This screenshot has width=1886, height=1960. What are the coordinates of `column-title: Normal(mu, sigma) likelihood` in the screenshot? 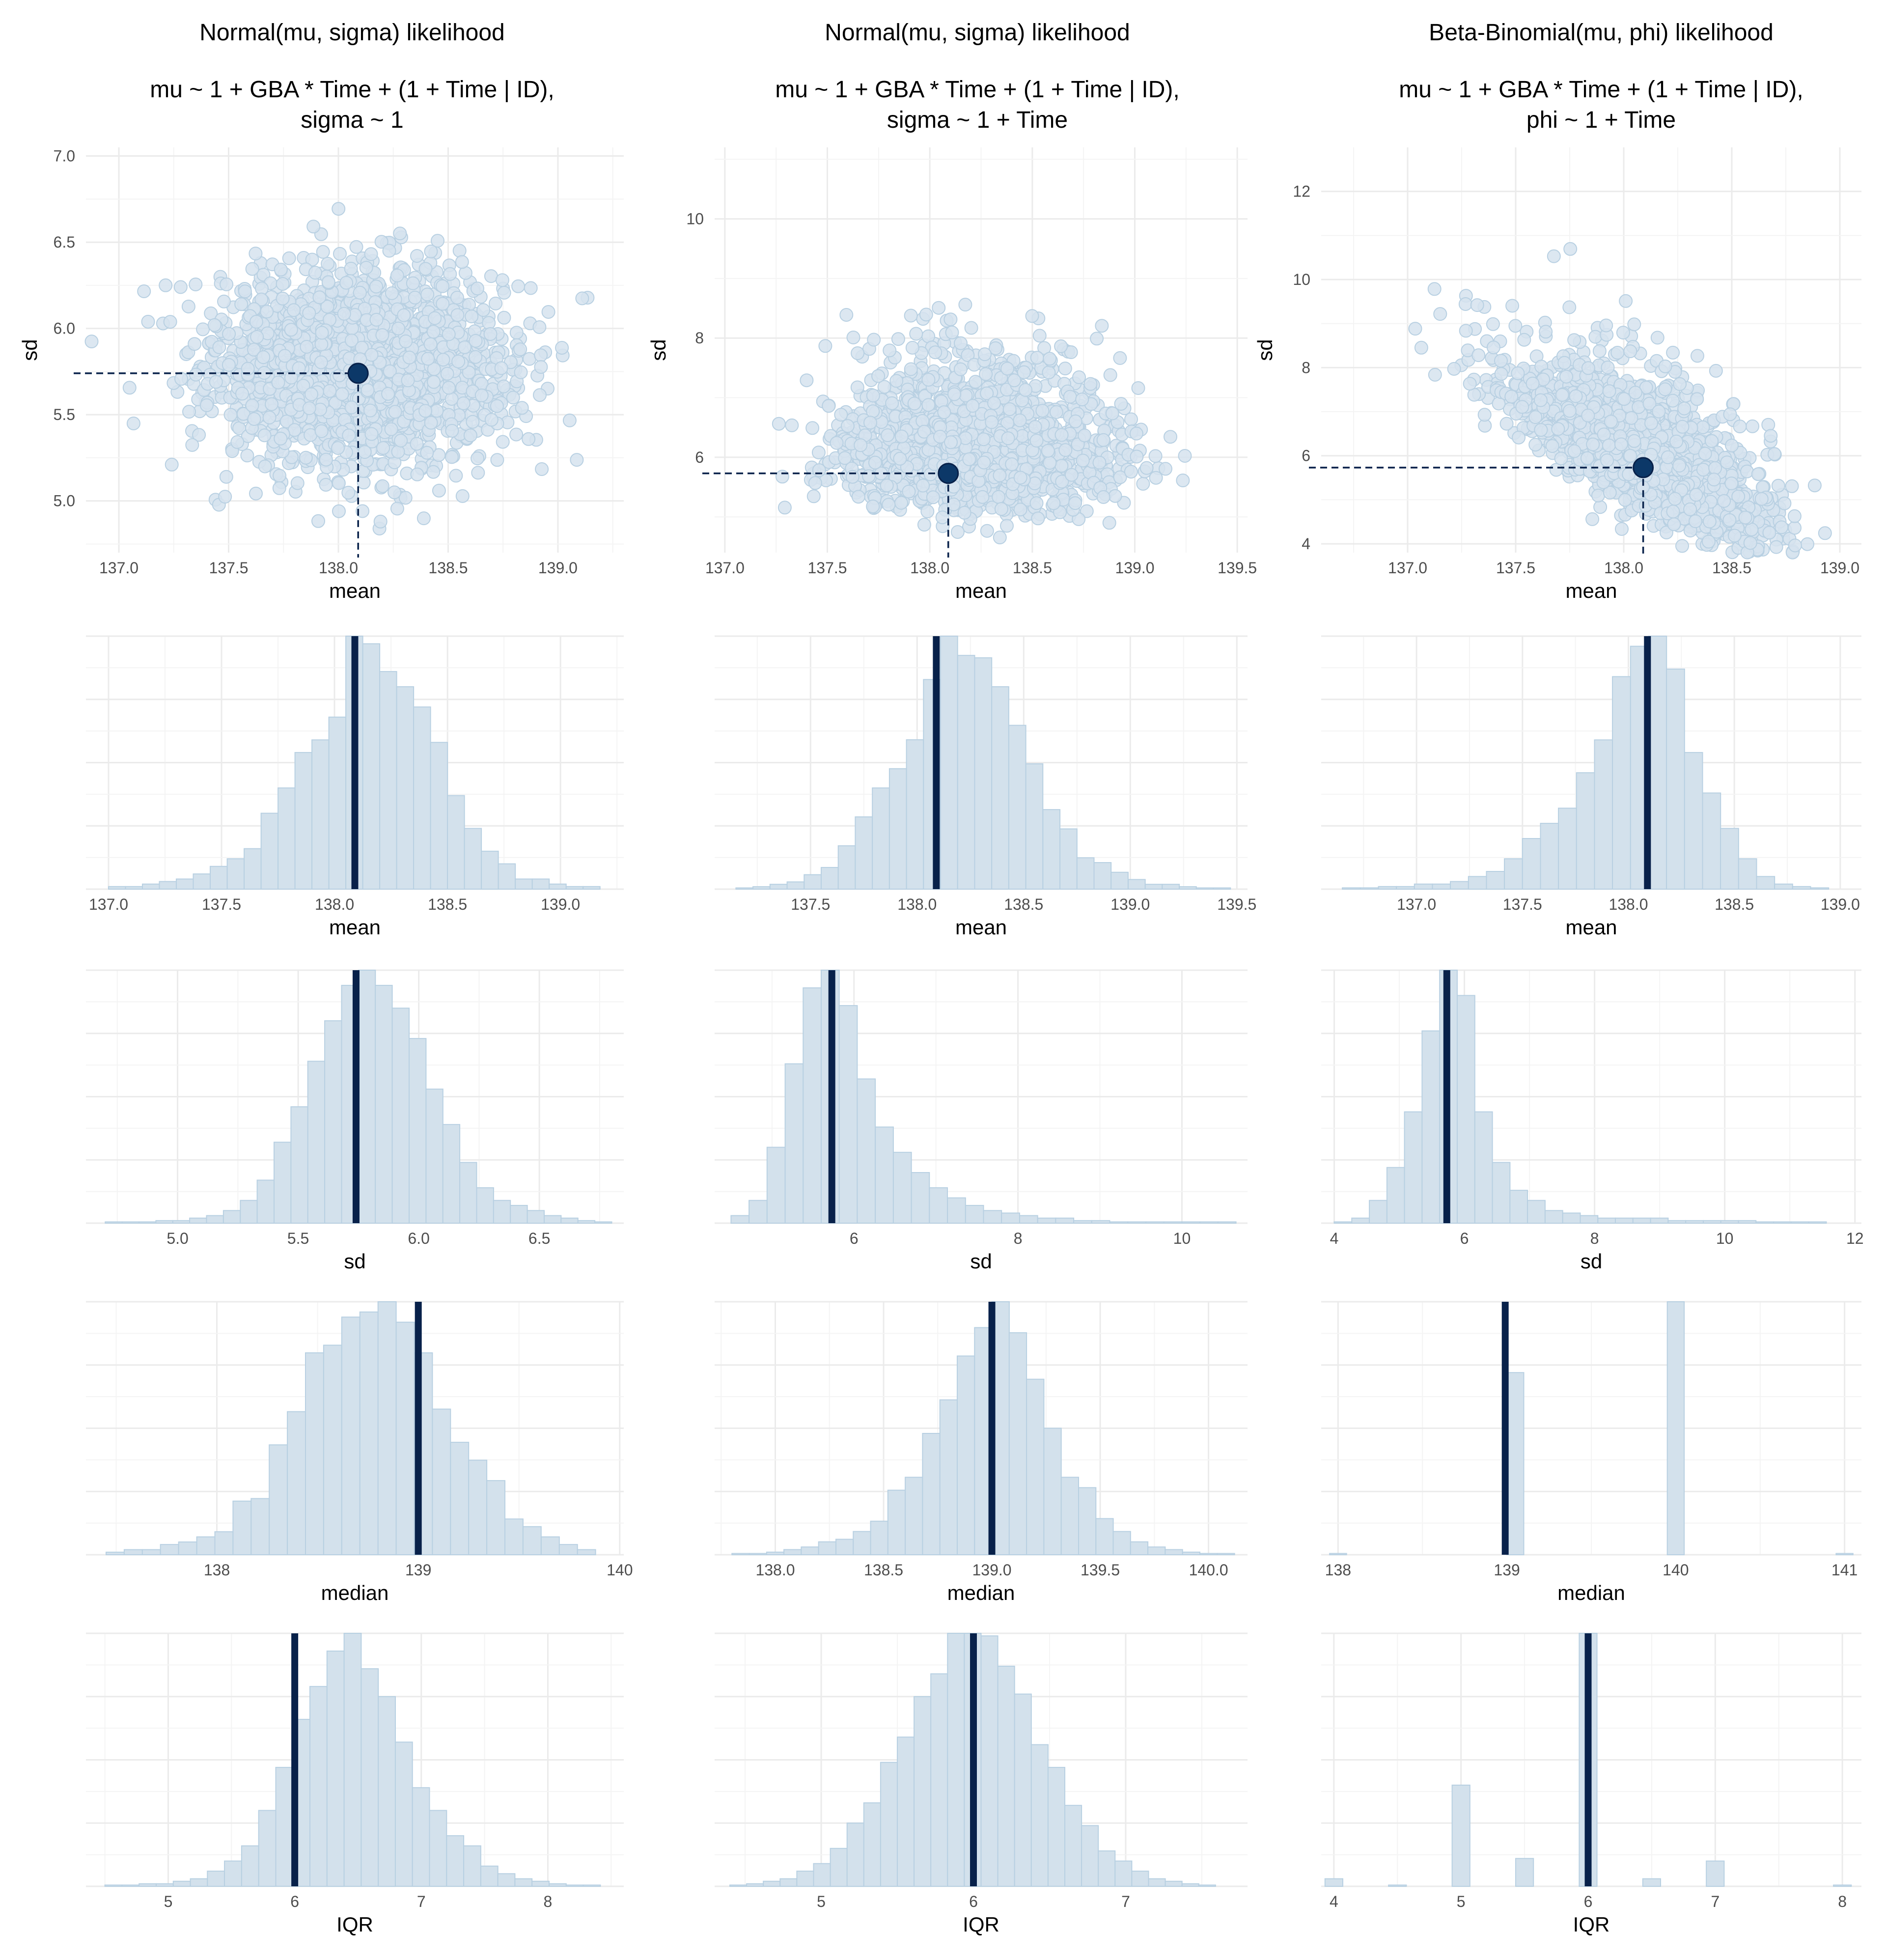 It's located at (977, 33).